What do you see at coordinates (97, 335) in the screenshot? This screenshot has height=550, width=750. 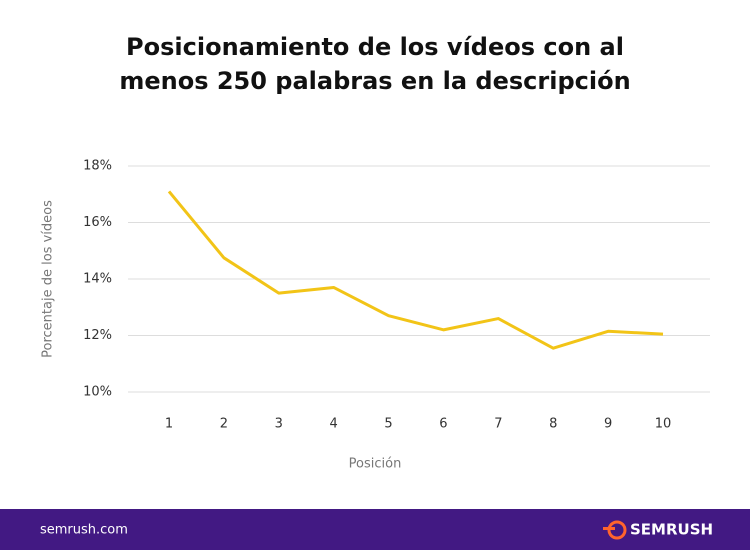 I see `y-tick-label: 12%` at bounding box center [97, 335].